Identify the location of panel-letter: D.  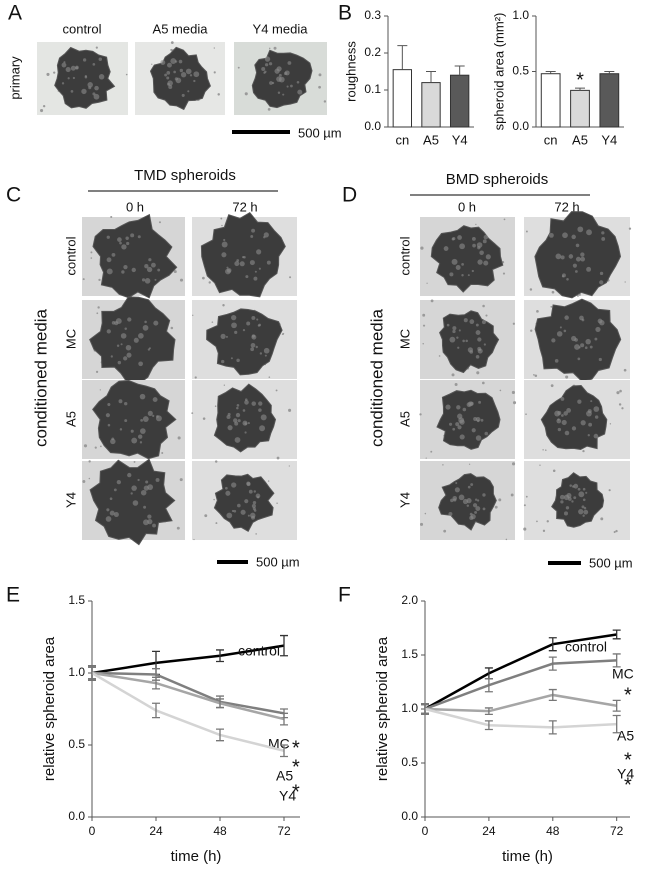
(349, 195).